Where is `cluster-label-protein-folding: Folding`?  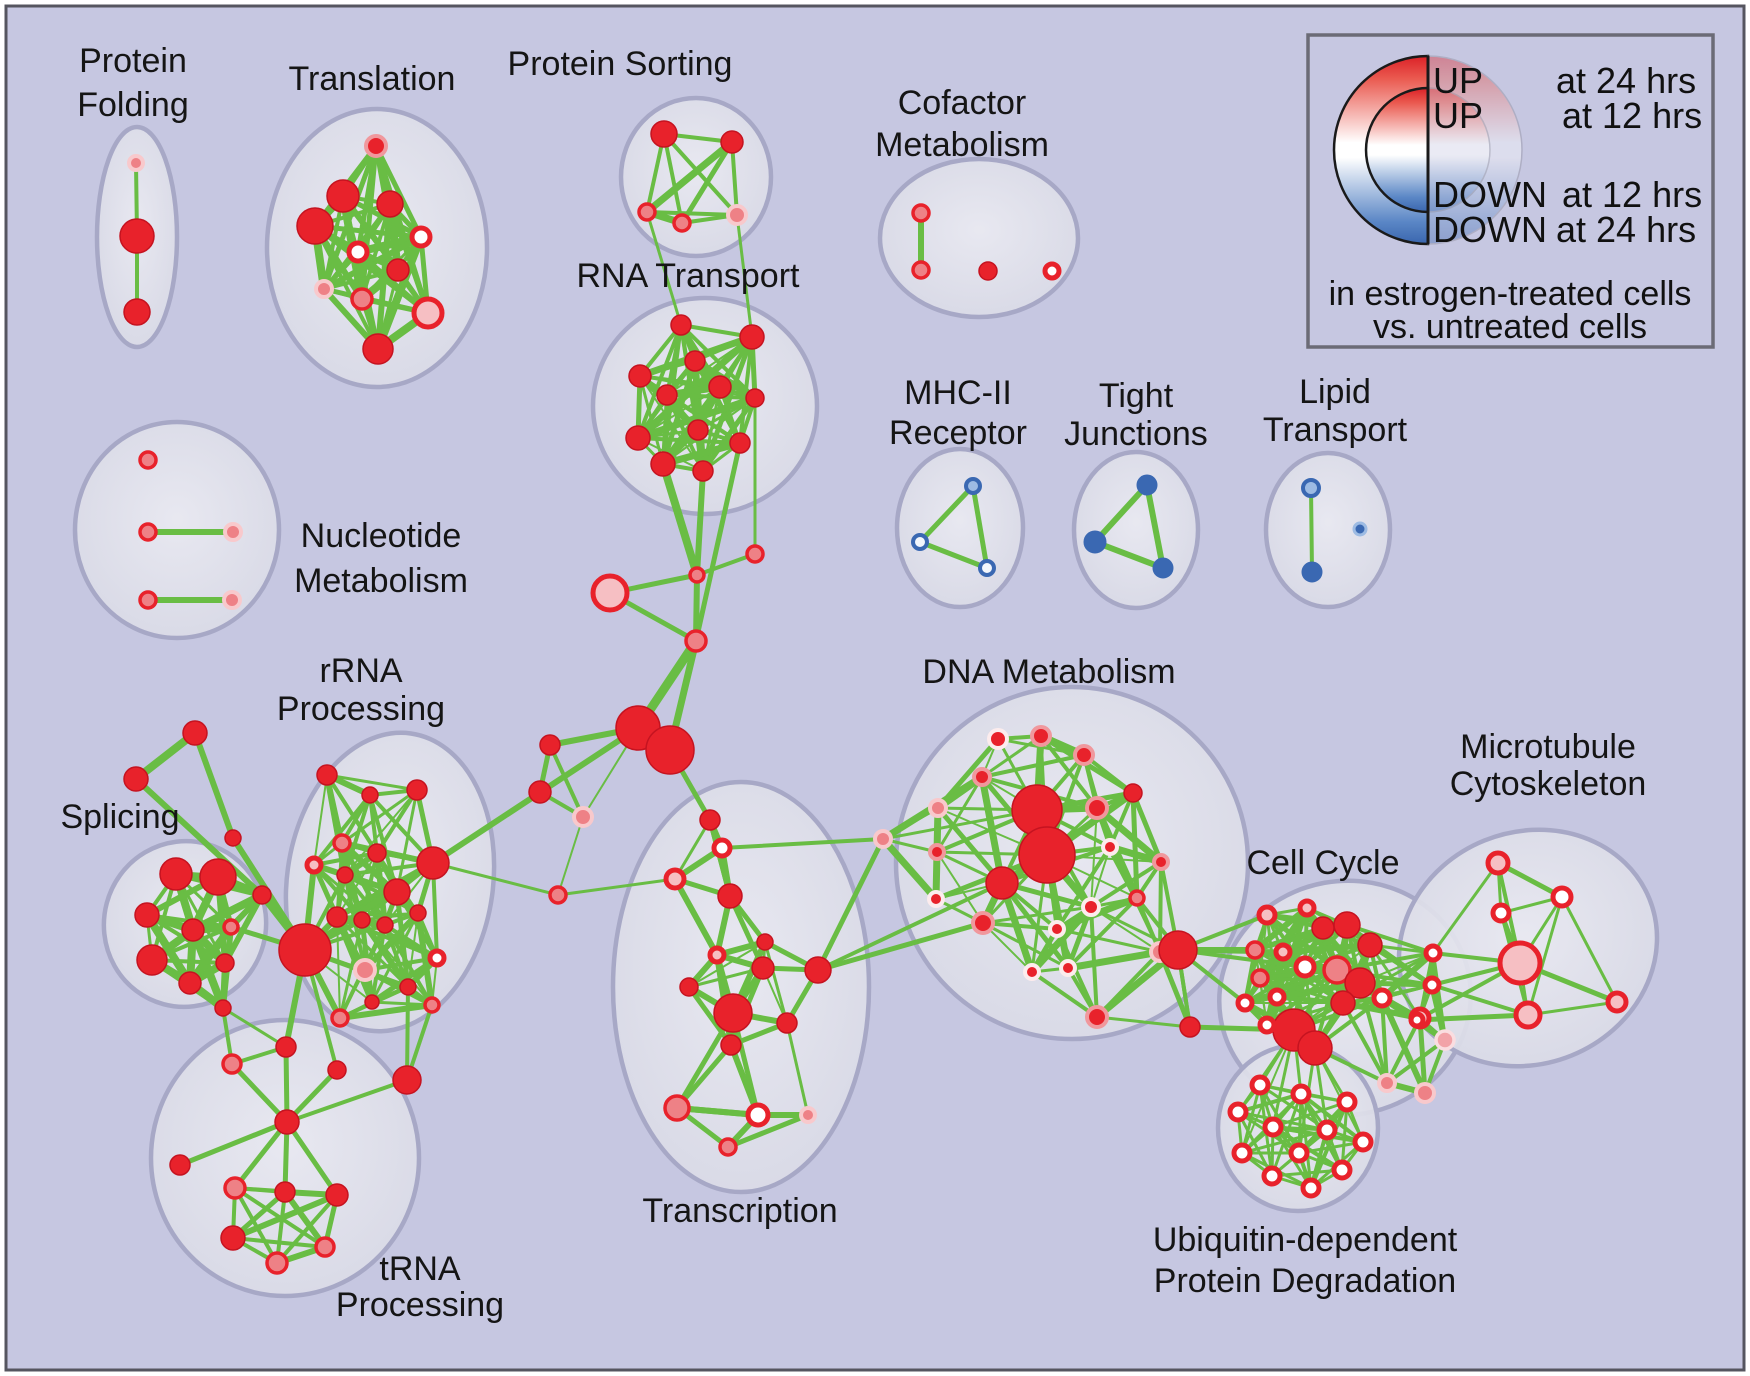 cluster-label-protein-folding: Folding is located at coordinates (133, 105).